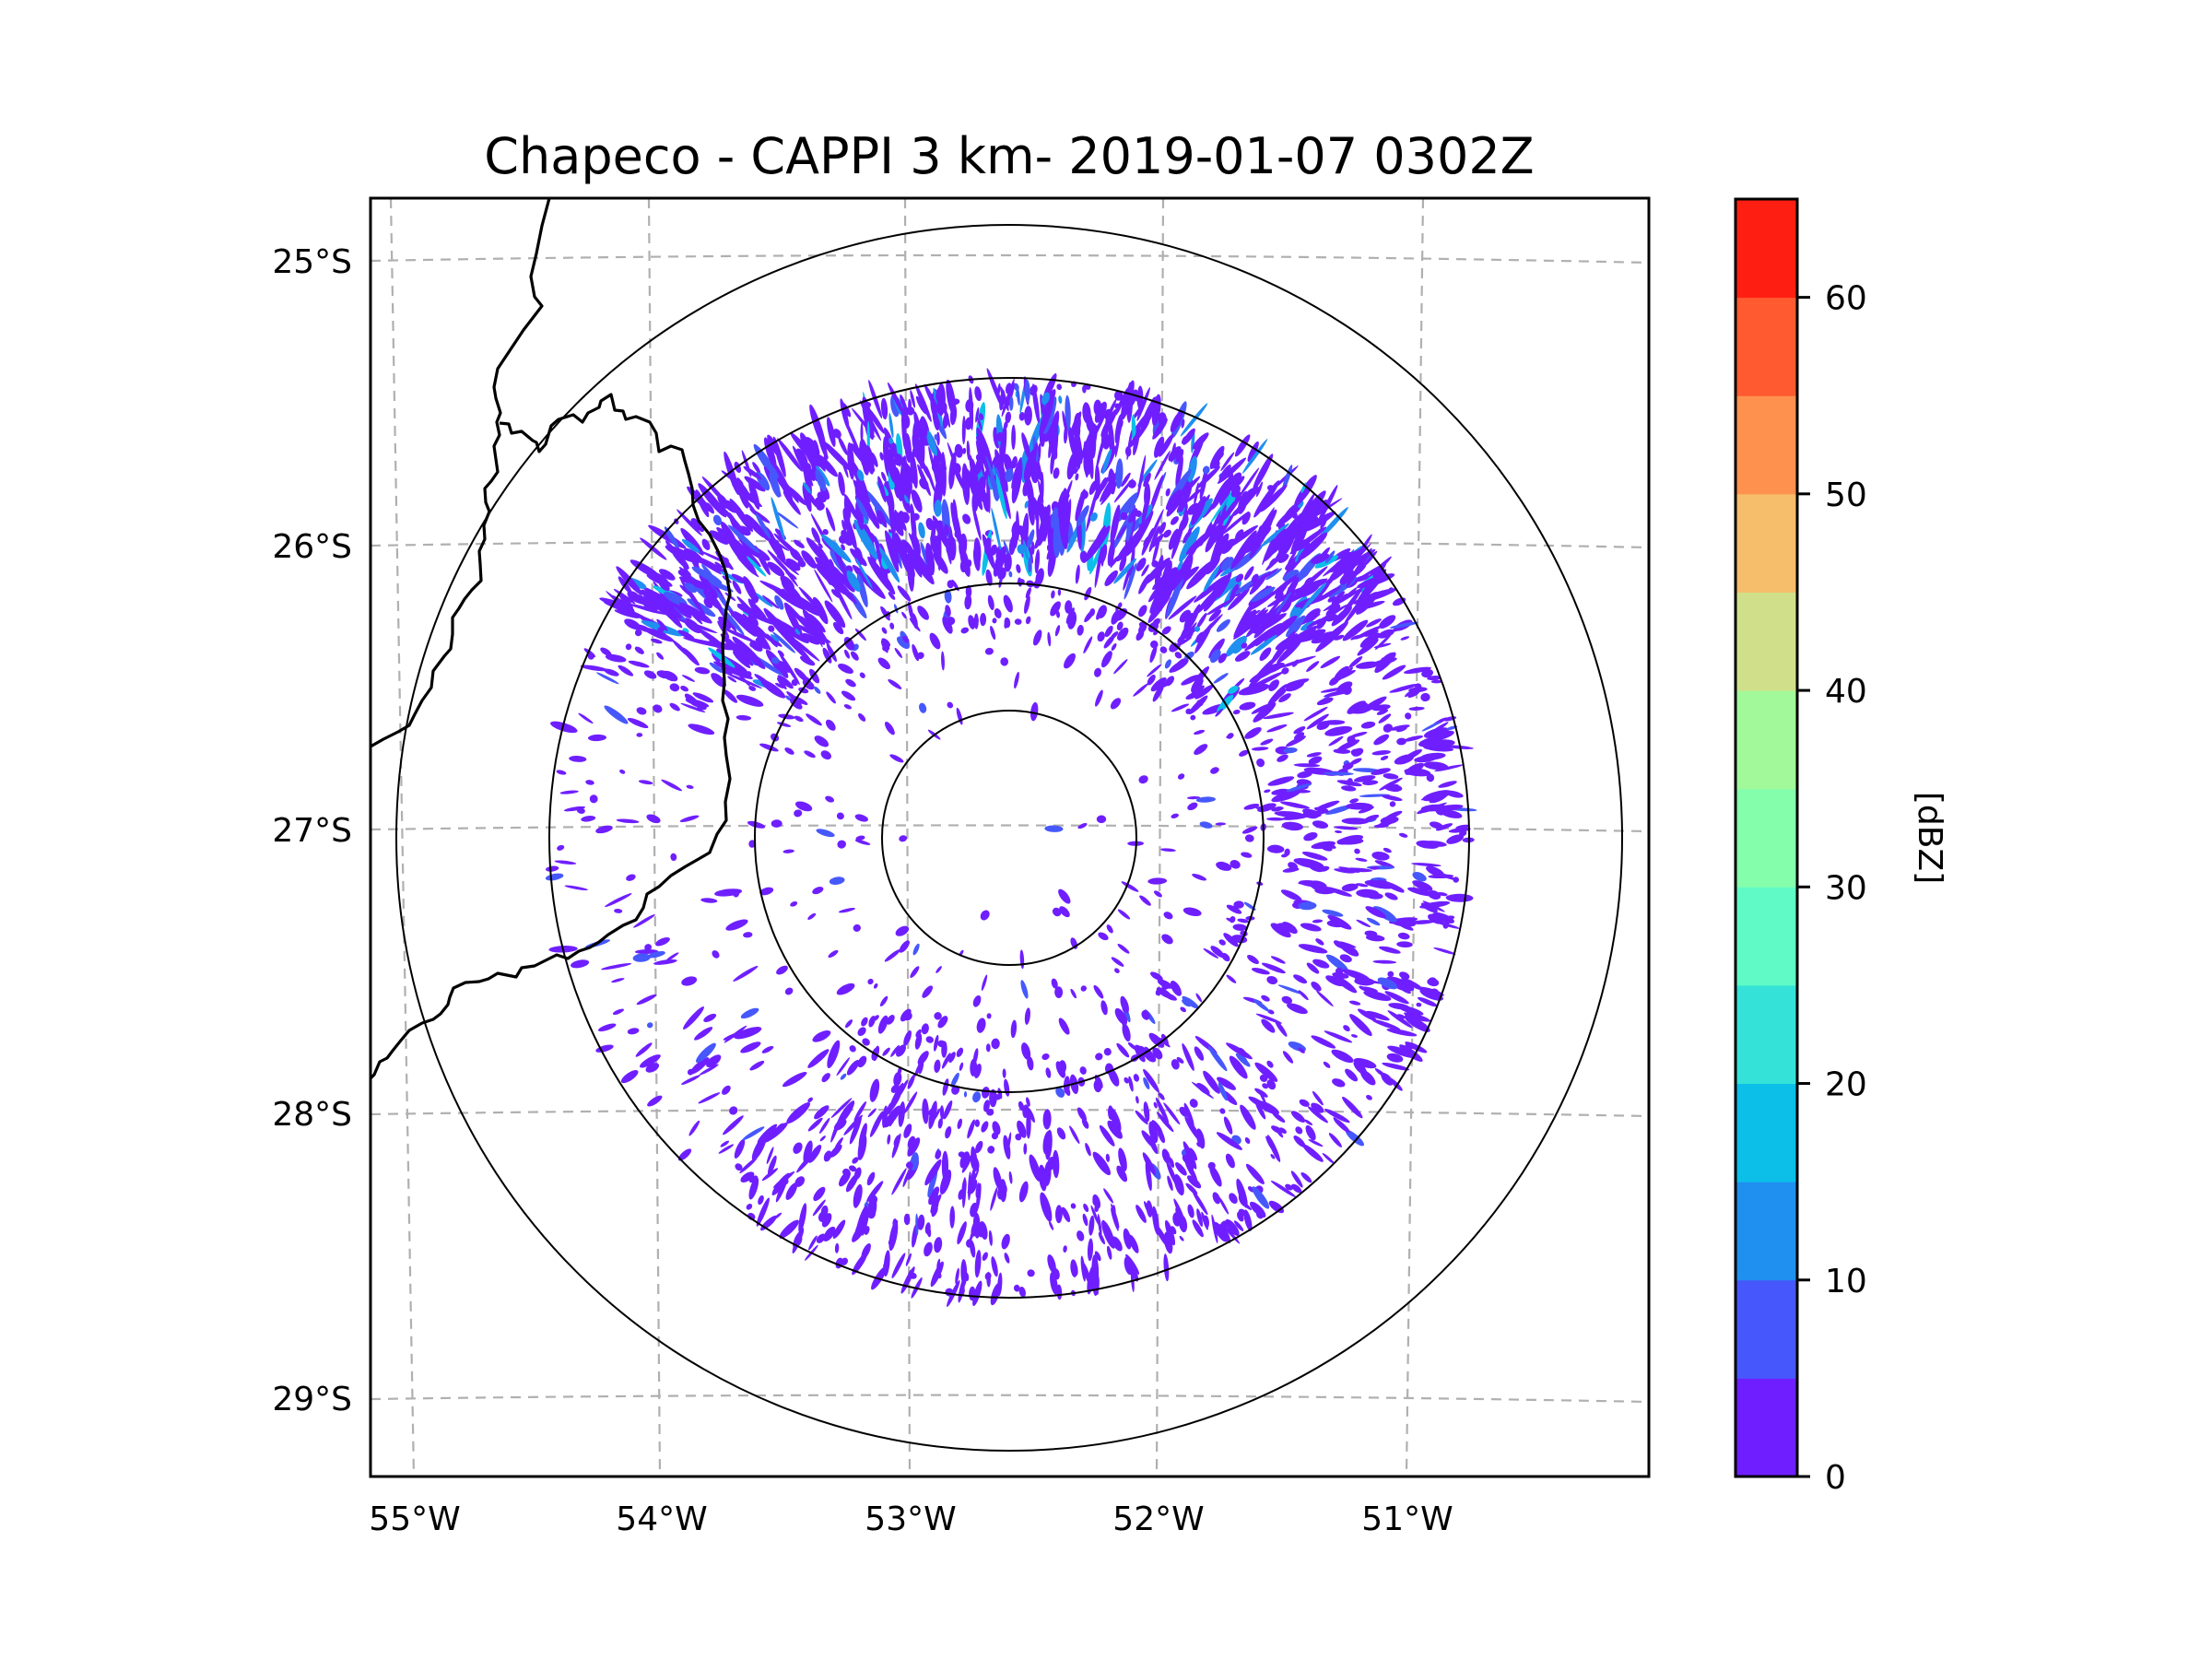  I want to click on x-tick-label: 52°W, so click(1158, 1519).